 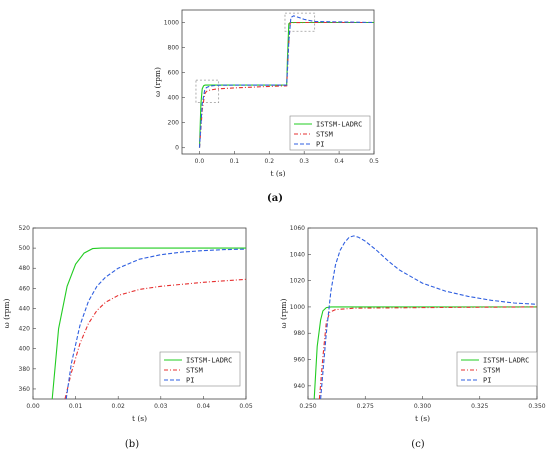 What do you see at coordinates (422, 418) in the screenshot?
I see `chart-3-xlabel: t (s)` at bounding box center [422, 418].